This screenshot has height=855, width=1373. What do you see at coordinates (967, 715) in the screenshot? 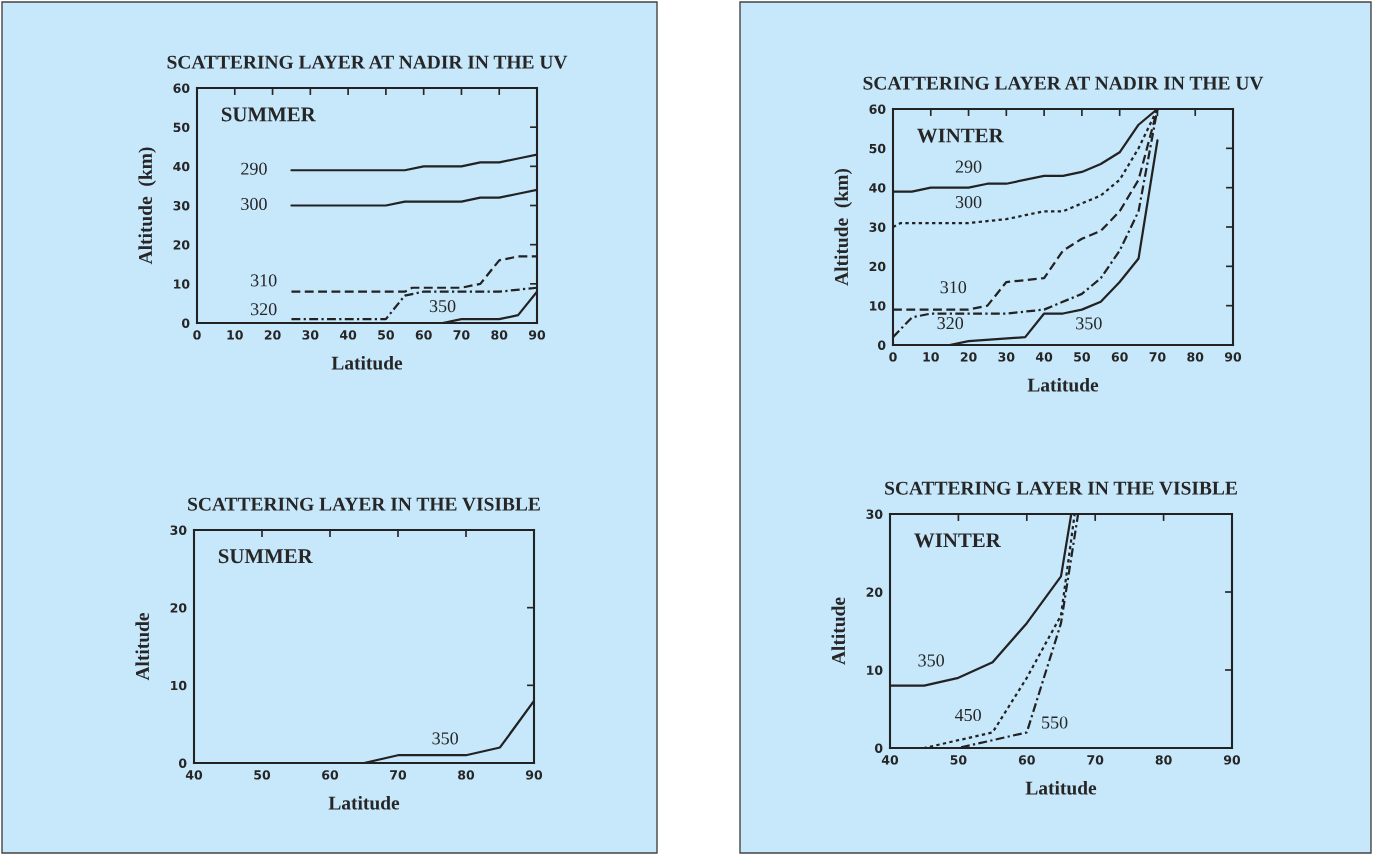
I see `series-label: 450` at bounding box center [967, 715].